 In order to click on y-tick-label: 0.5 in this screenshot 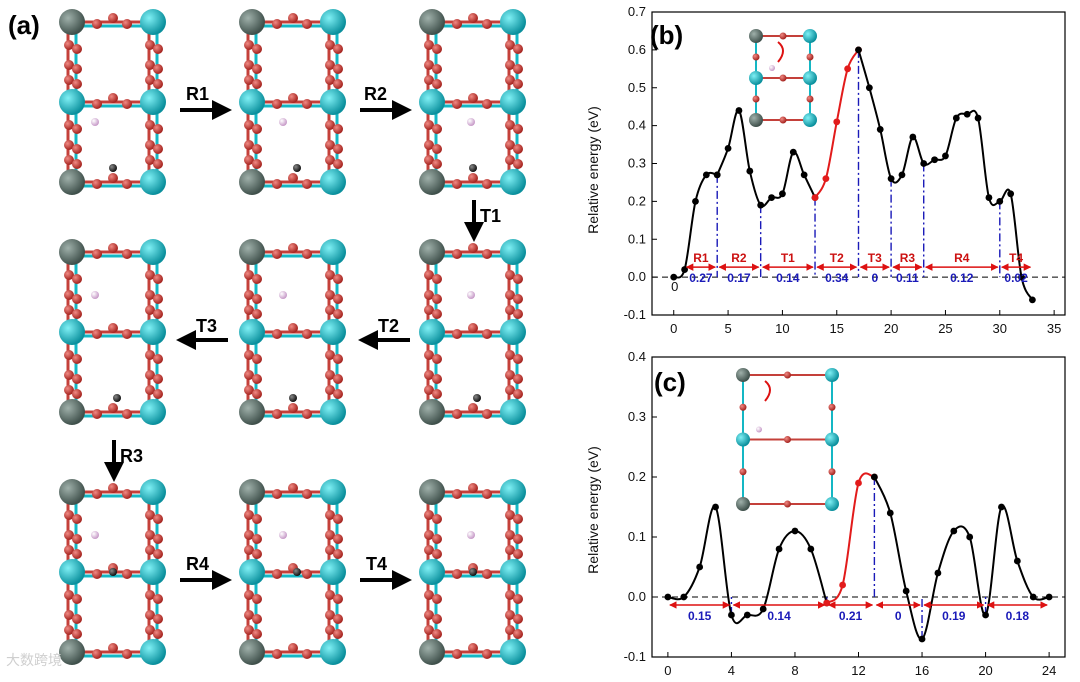, I will do `click(637, 87)`.